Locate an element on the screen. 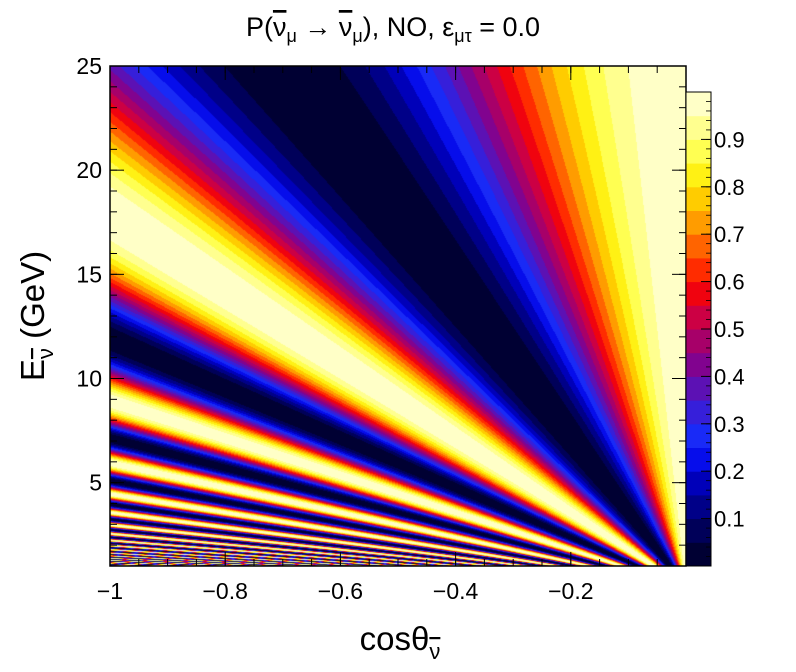  x-tick-label: −1 is located at coordinates (110, 591).